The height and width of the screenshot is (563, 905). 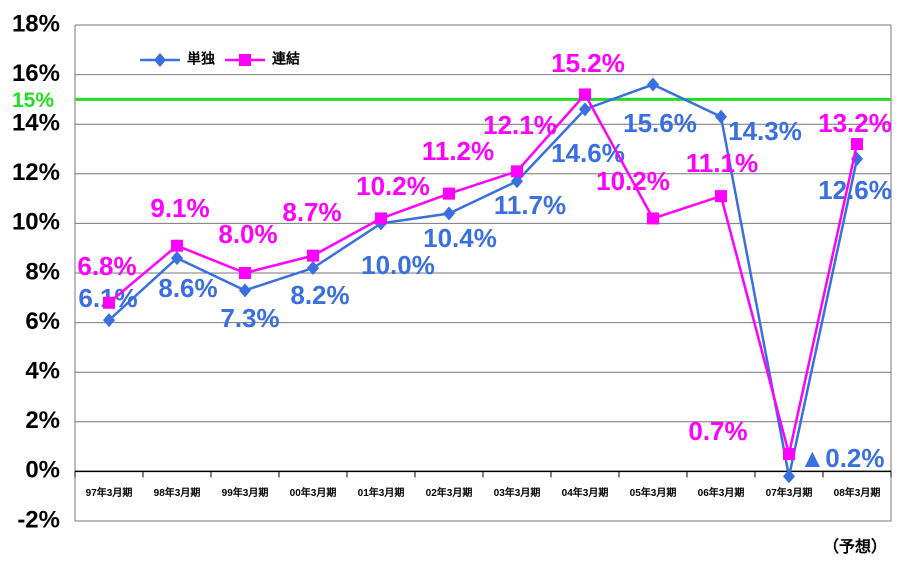 I want to click on x-tick-label: 08年3月期, so click(x=857, y=492).